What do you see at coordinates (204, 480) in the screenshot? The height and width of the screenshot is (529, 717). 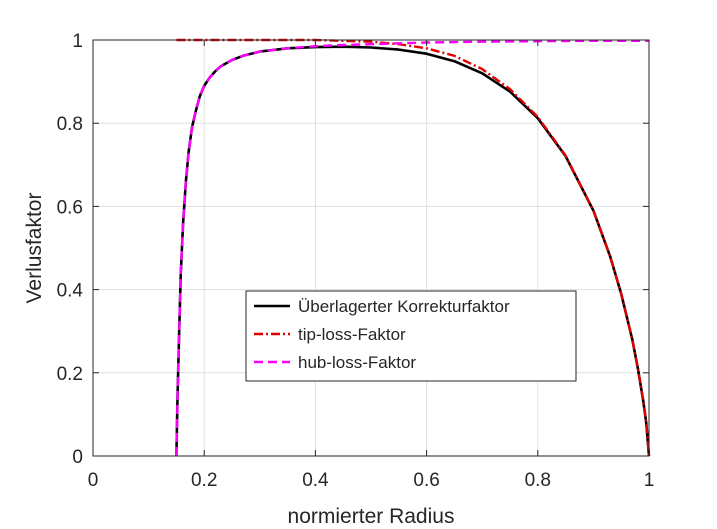 I see `x-tick-label: 0.2` at bounding box center [204, 480].